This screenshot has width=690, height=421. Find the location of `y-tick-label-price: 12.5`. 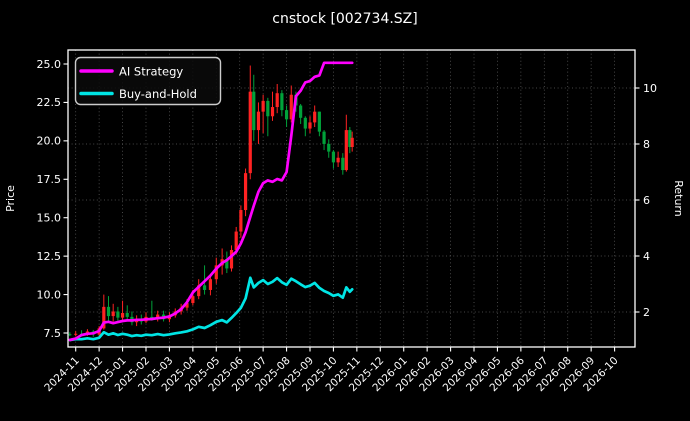

y-tick-label-price: 12.5 is located at coordinates (49, 256).